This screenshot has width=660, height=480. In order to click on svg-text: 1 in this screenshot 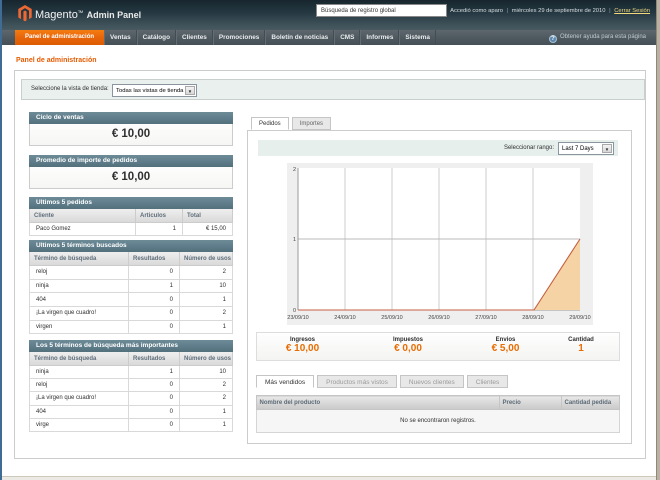, I will do `click(294, 240)`.